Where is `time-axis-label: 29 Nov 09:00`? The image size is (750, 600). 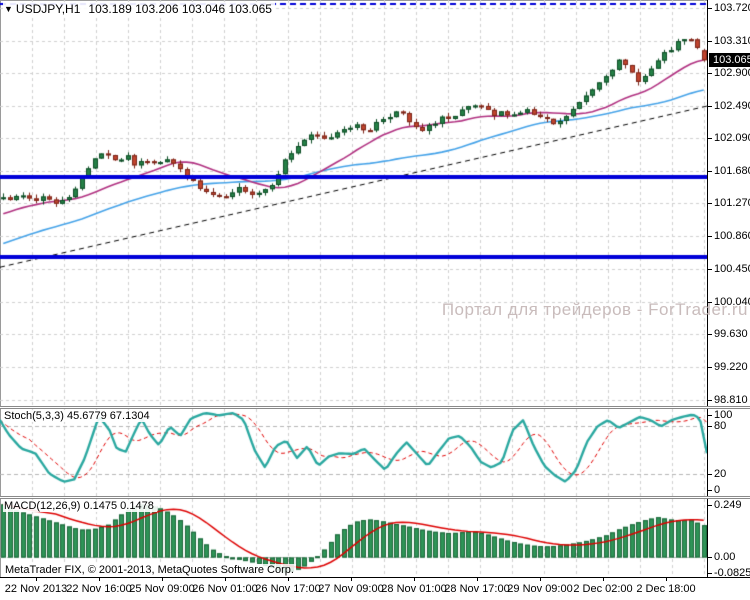
time-axis-label: 29 Nov 09:00 is located at coordinates (540, 589).